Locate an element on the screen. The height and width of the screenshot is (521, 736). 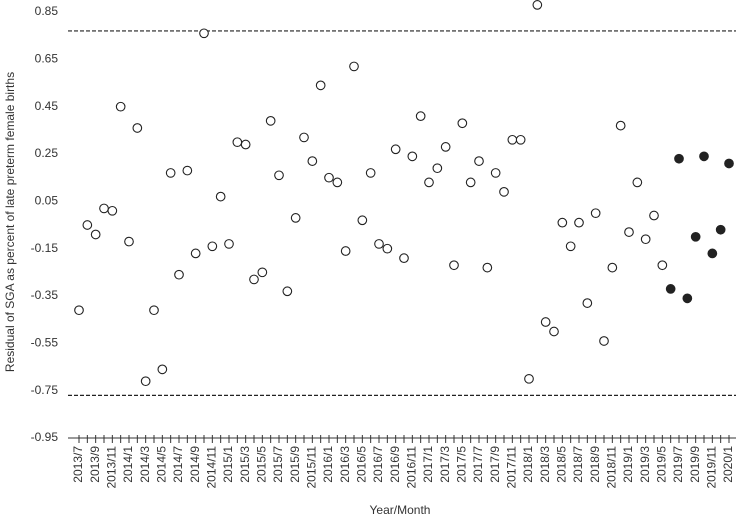
x-tick-label: 2014/9 is located at coordinates (195, 464).